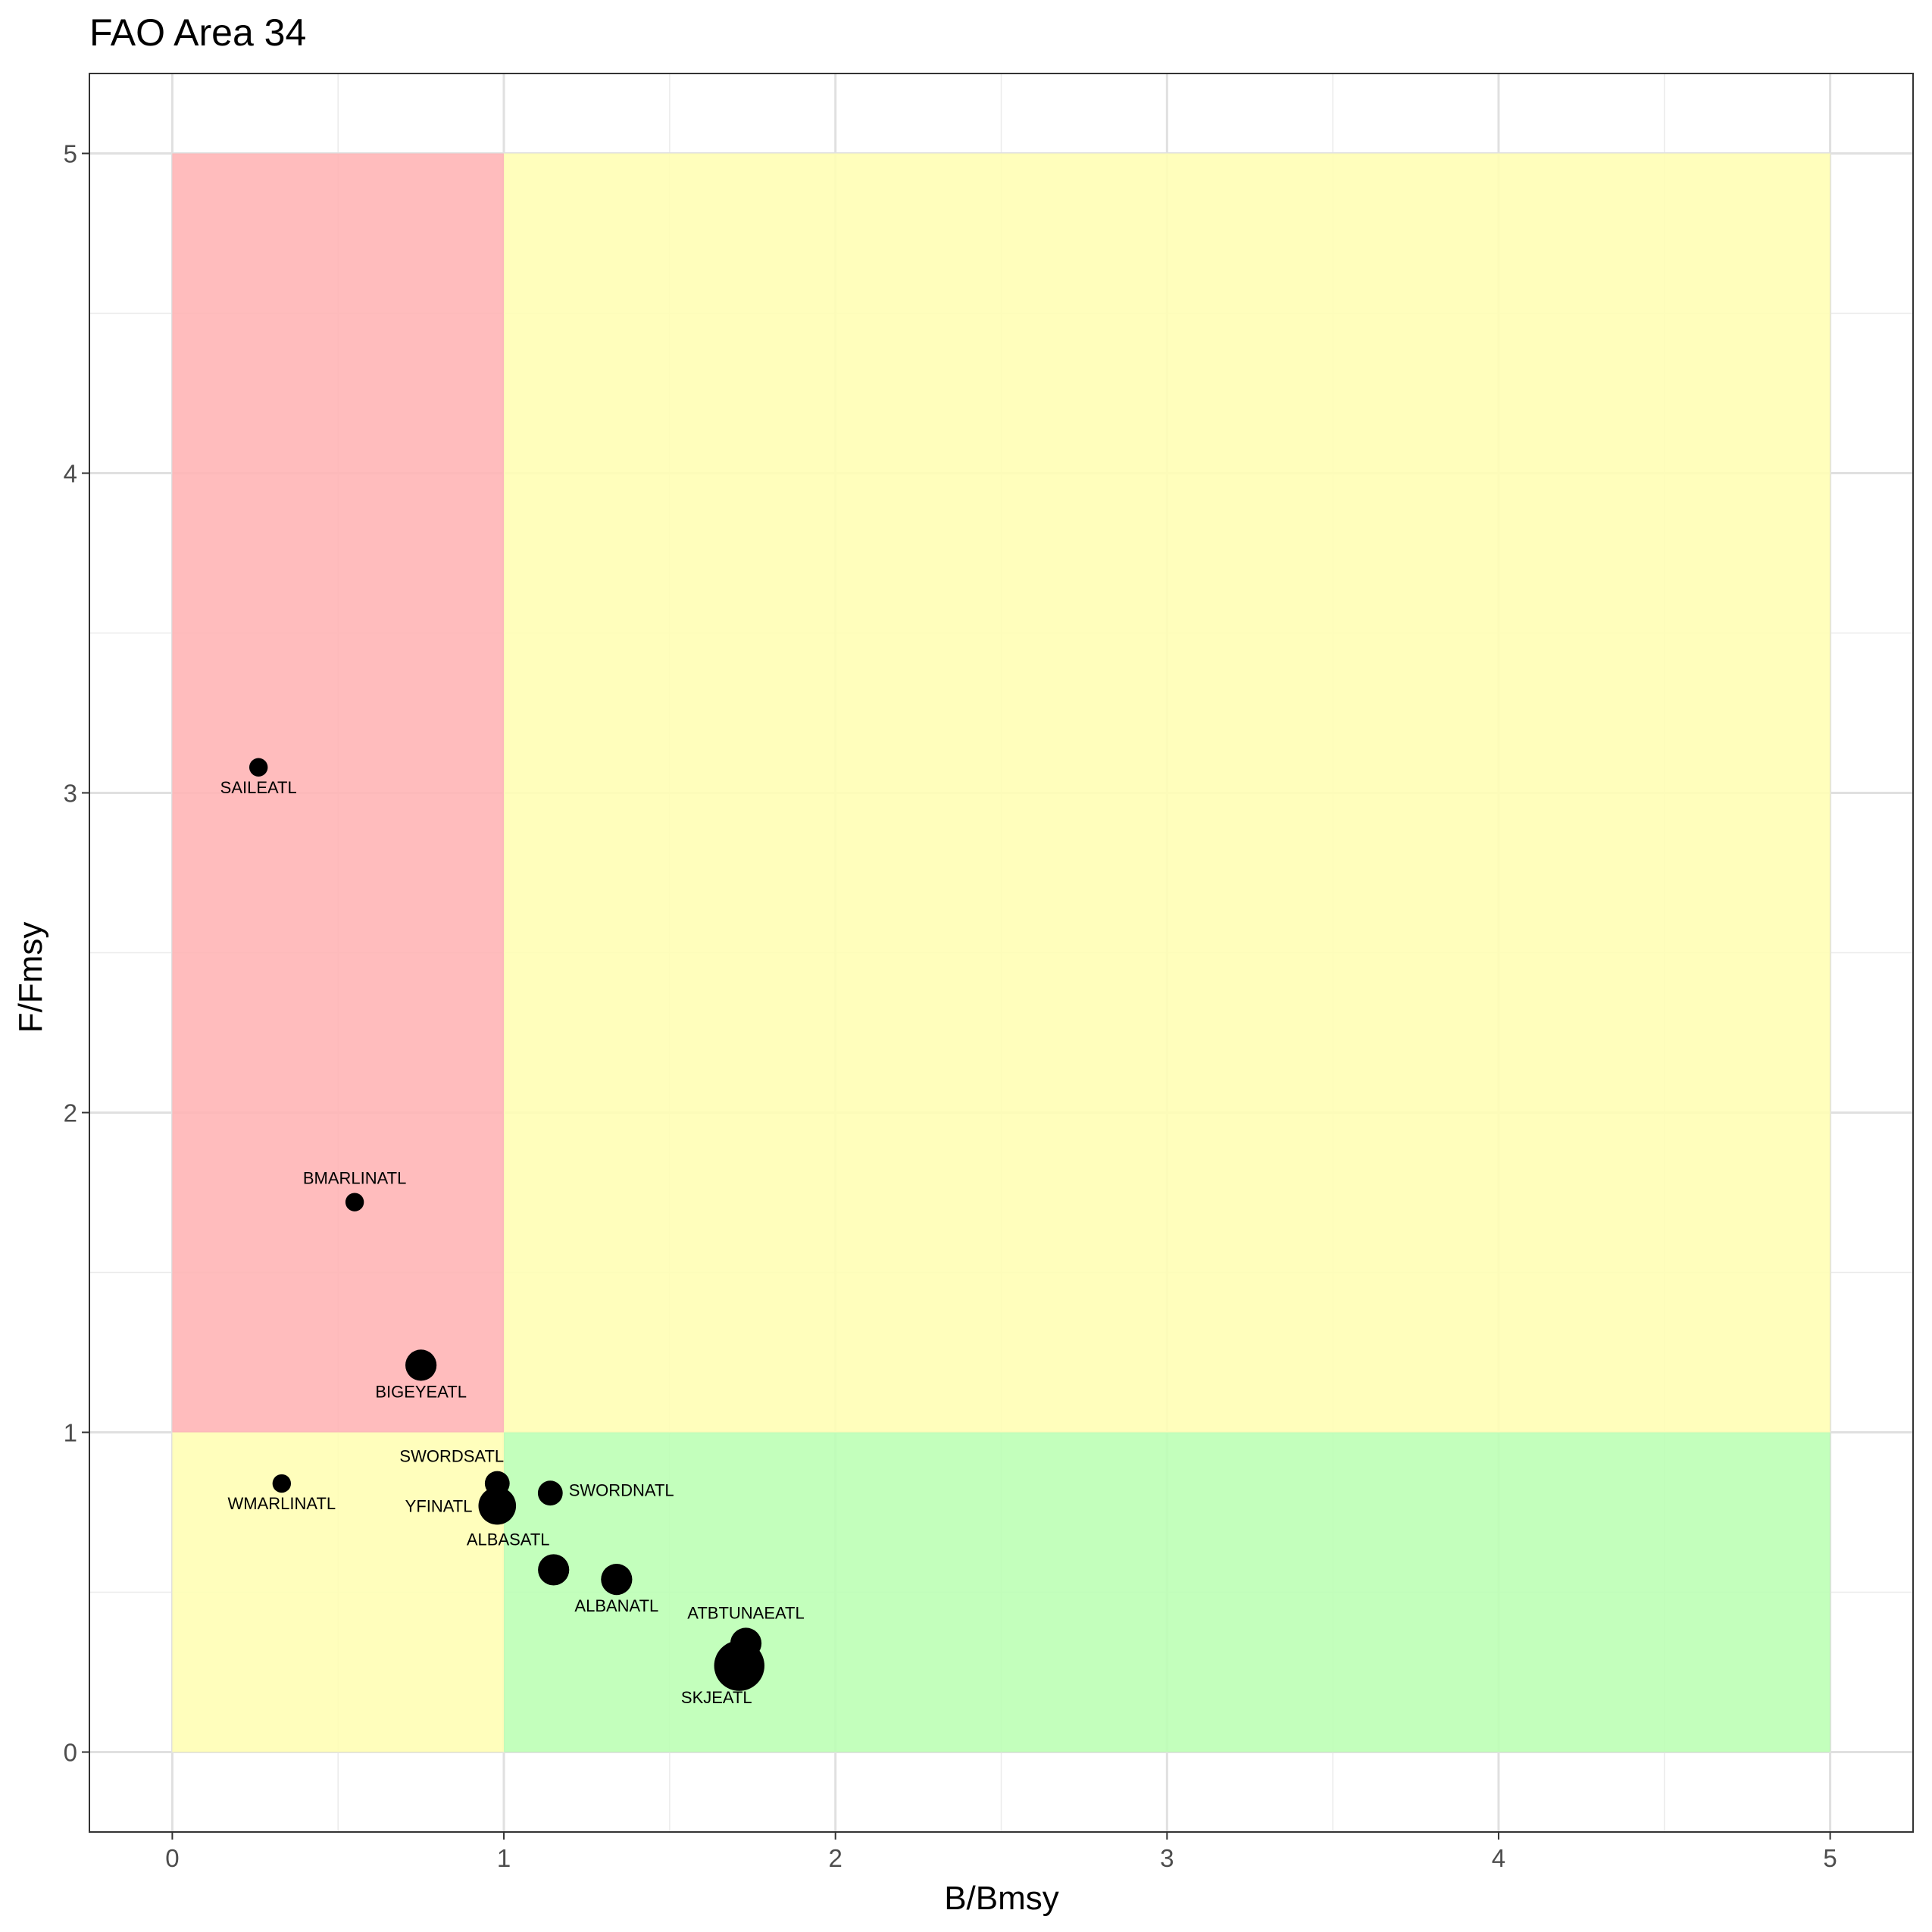 The image size is (1932, 1932). What do you see at coordinates (197, 32) in the screenshot?
I see `chart-title: FAO Area 34` at bounding box center [197, 32].